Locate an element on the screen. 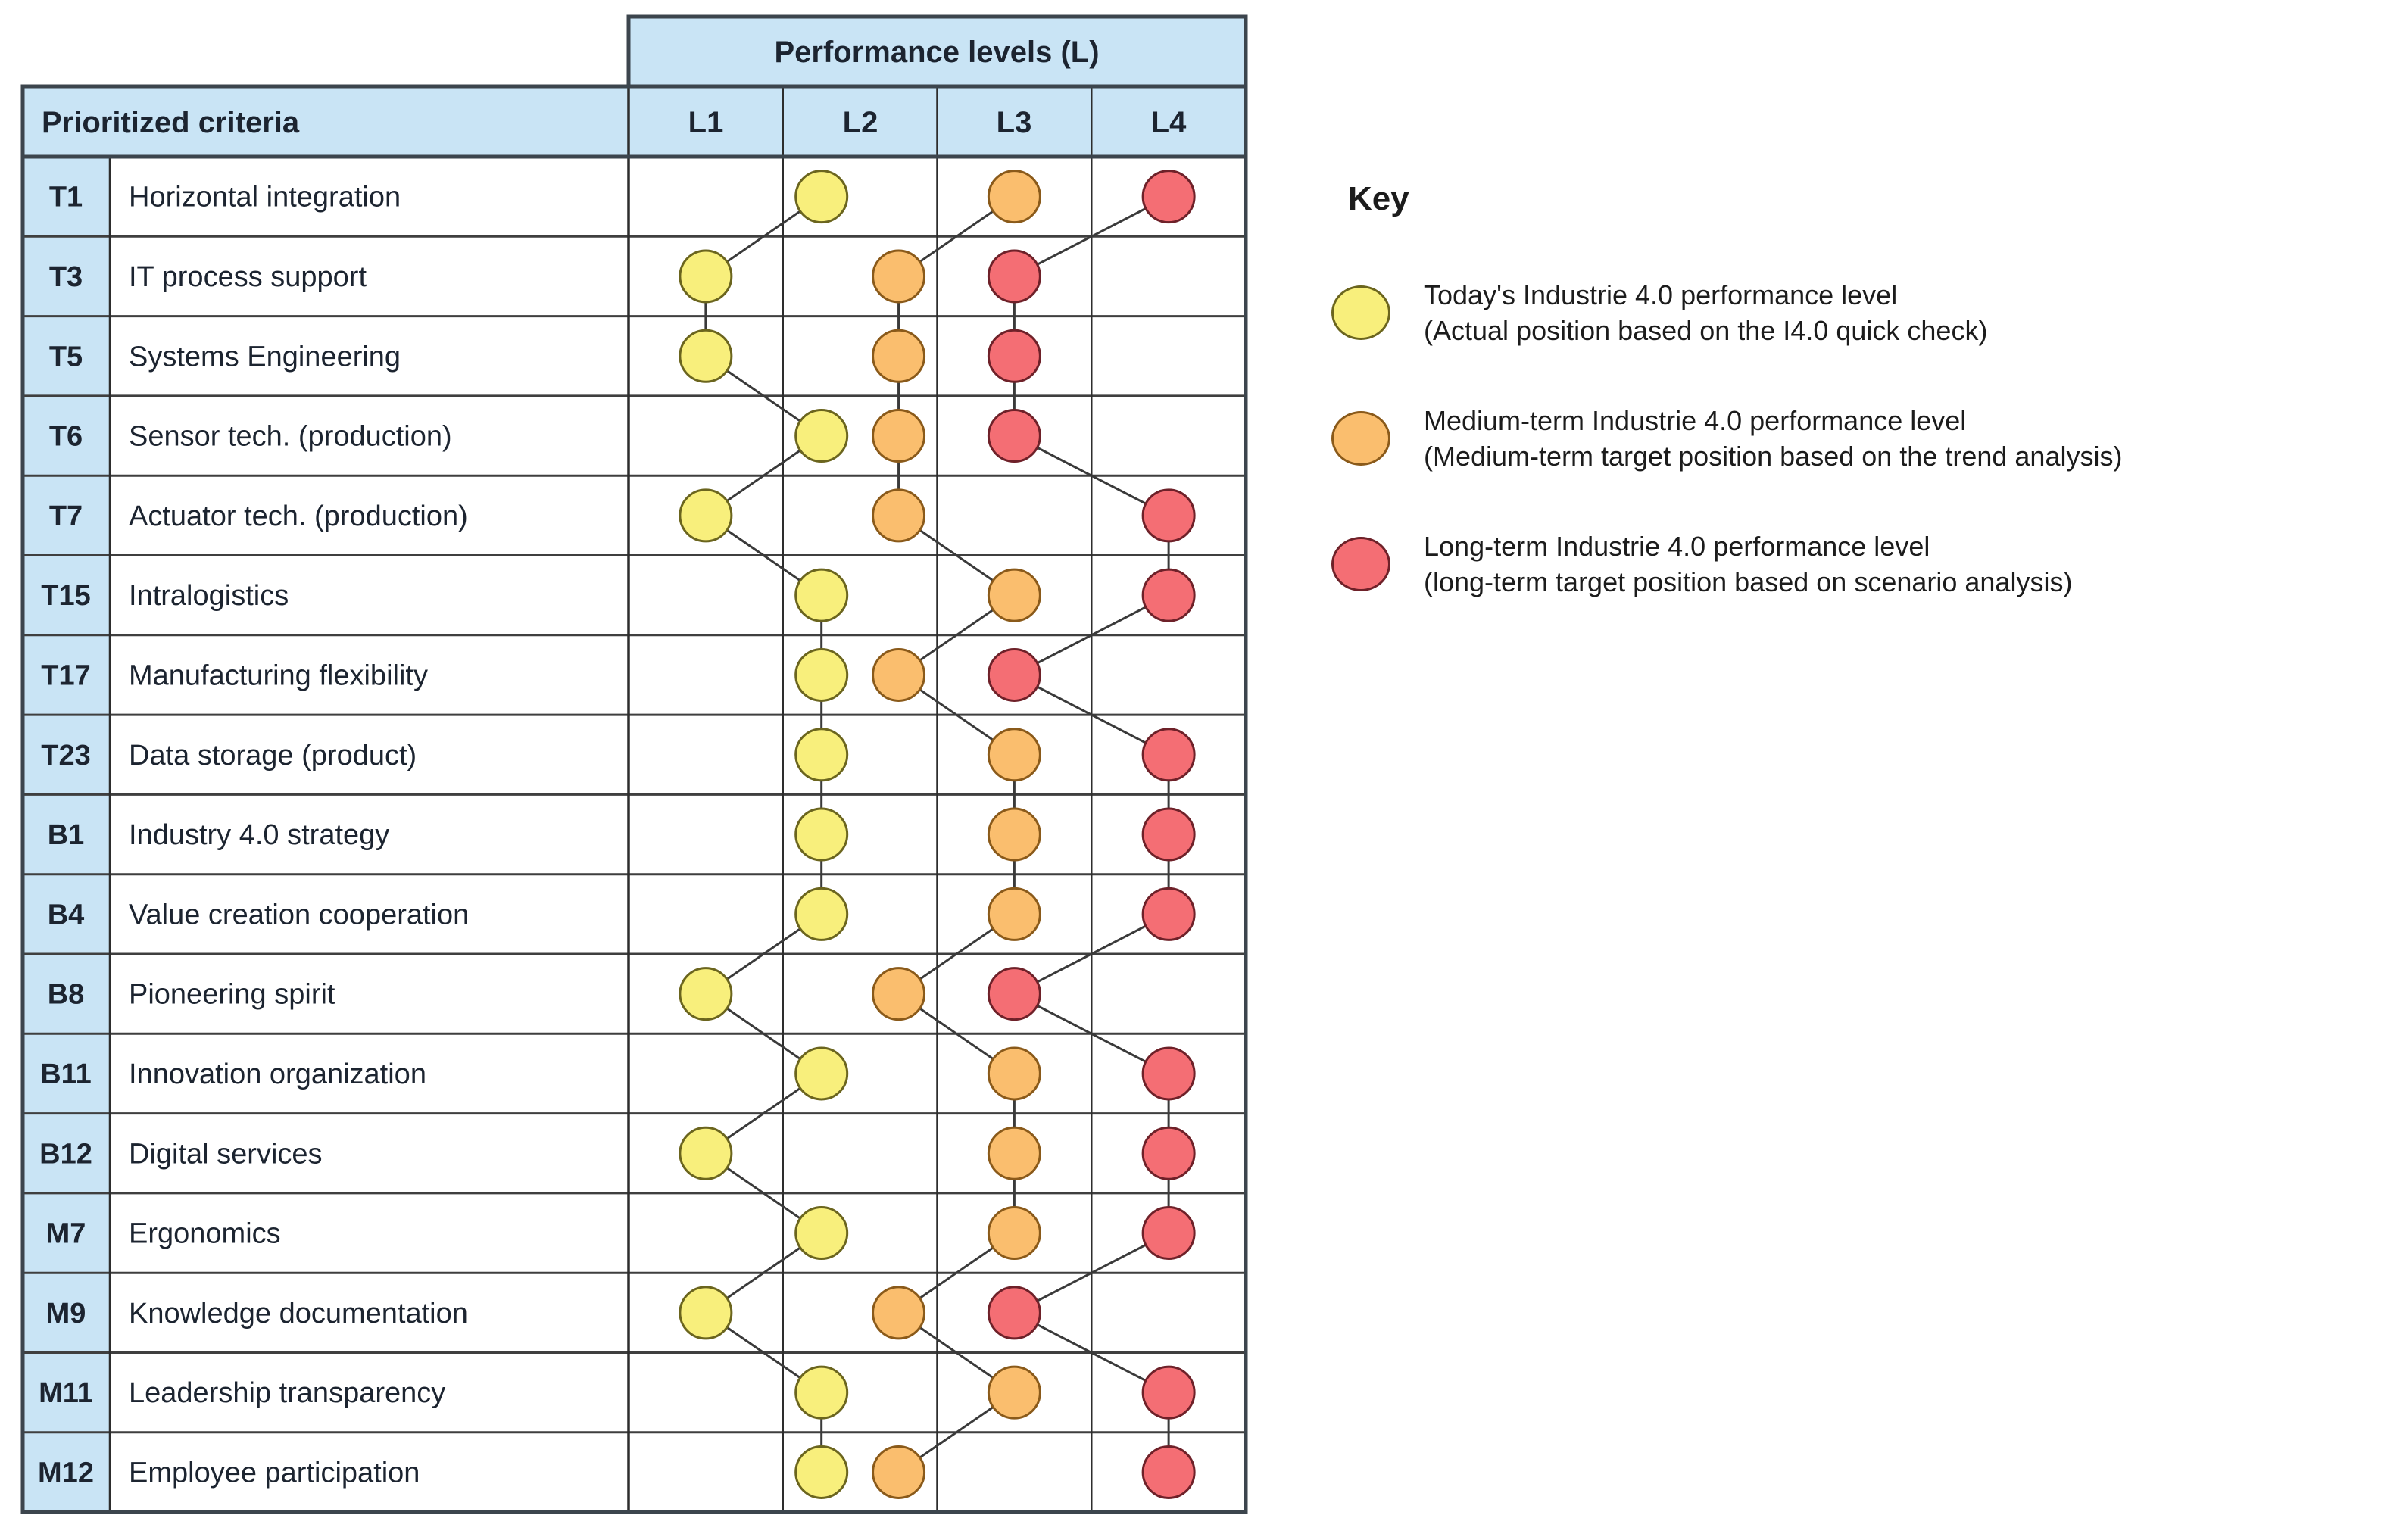 This screenshot has width=2406, height=1540. row-code: M12 is located at coordinates (66, 1473).